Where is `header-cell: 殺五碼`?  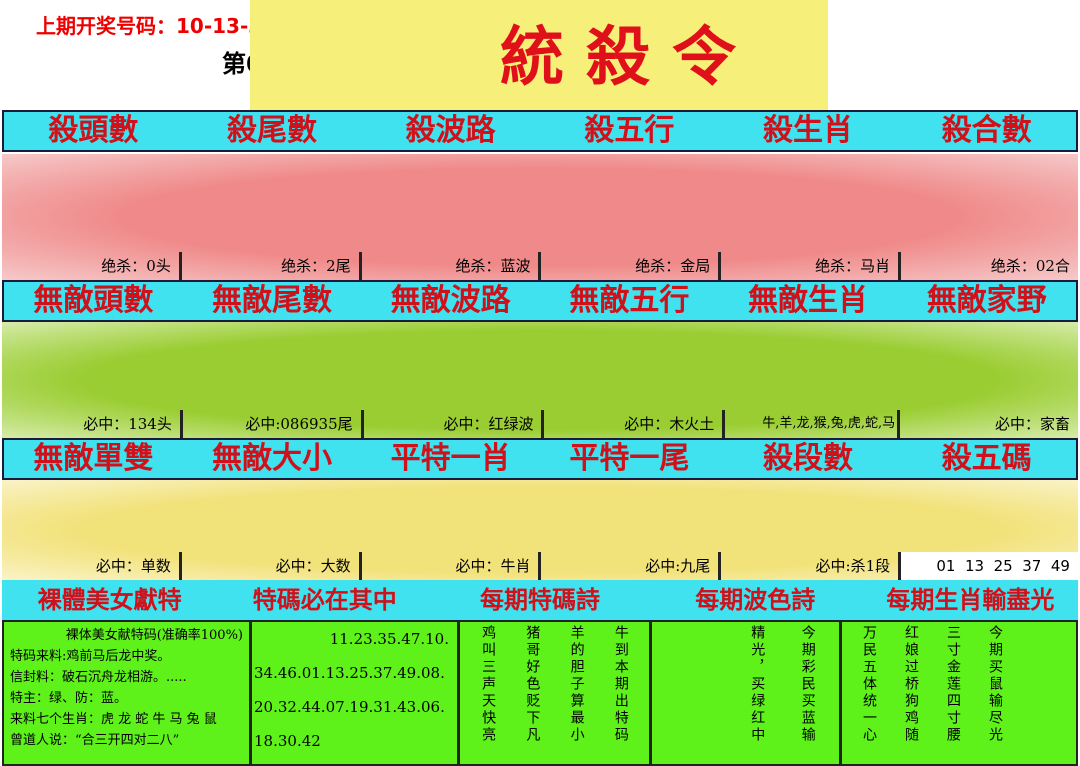 header-cell: 殺五碼 is located at coordinates (986, 458).